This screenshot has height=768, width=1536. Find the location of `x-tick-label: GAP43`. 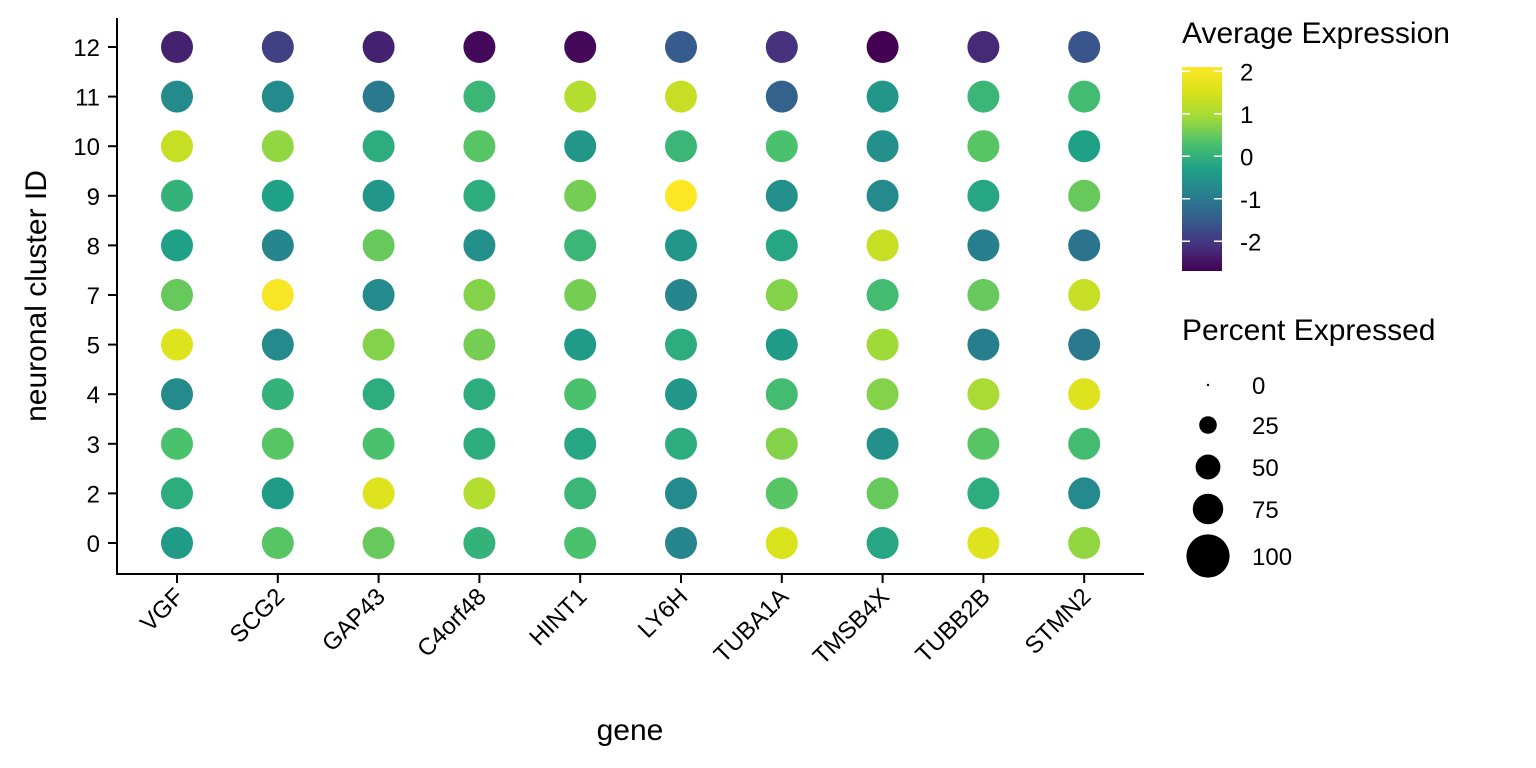

x-tick-label: GAP43 is located at coordinates (354, 620).